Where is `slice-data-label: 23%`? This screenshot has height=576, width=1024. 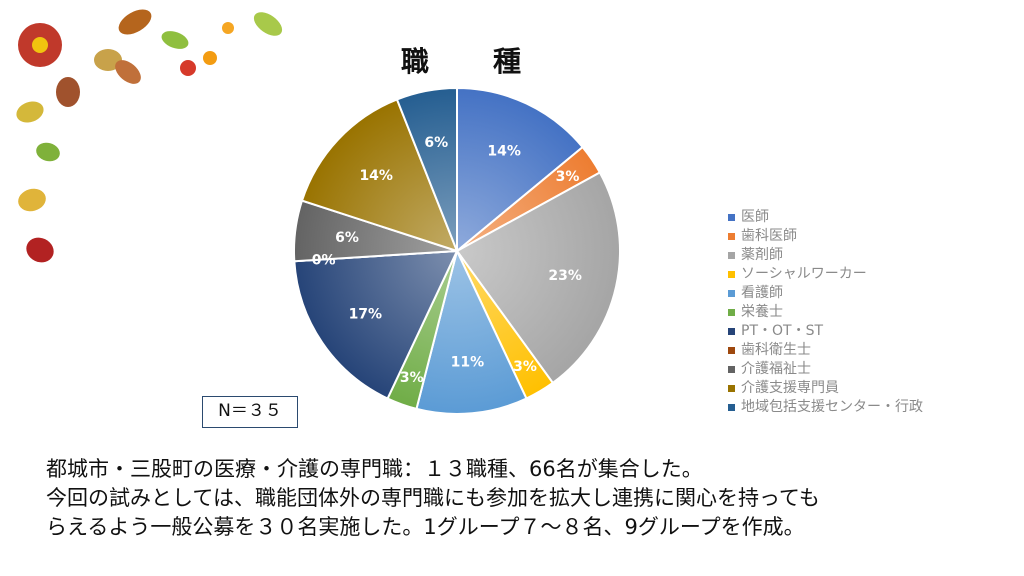 slice-data-label: 23% is located at coordinates (565, 276).